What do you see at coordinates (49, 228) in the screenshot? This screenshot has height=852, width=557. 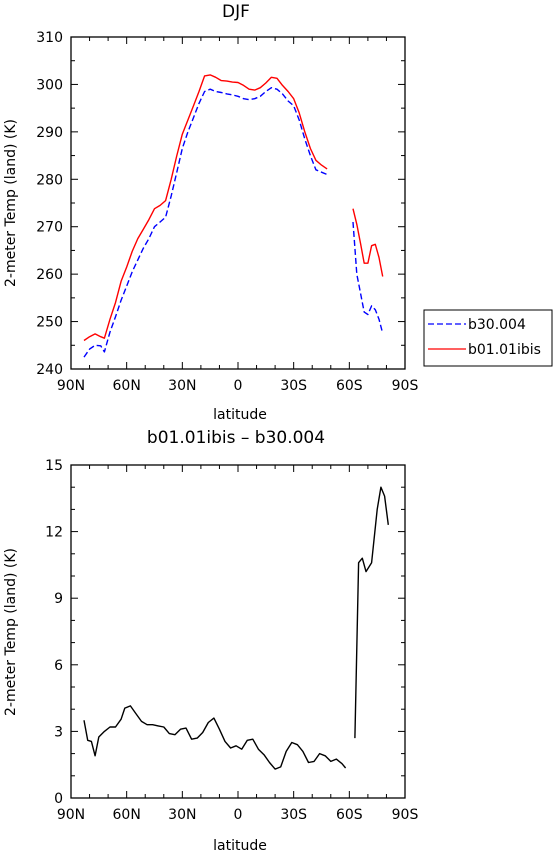 I see `top-y-tick-label: 270` at bounding box center [49, 228].